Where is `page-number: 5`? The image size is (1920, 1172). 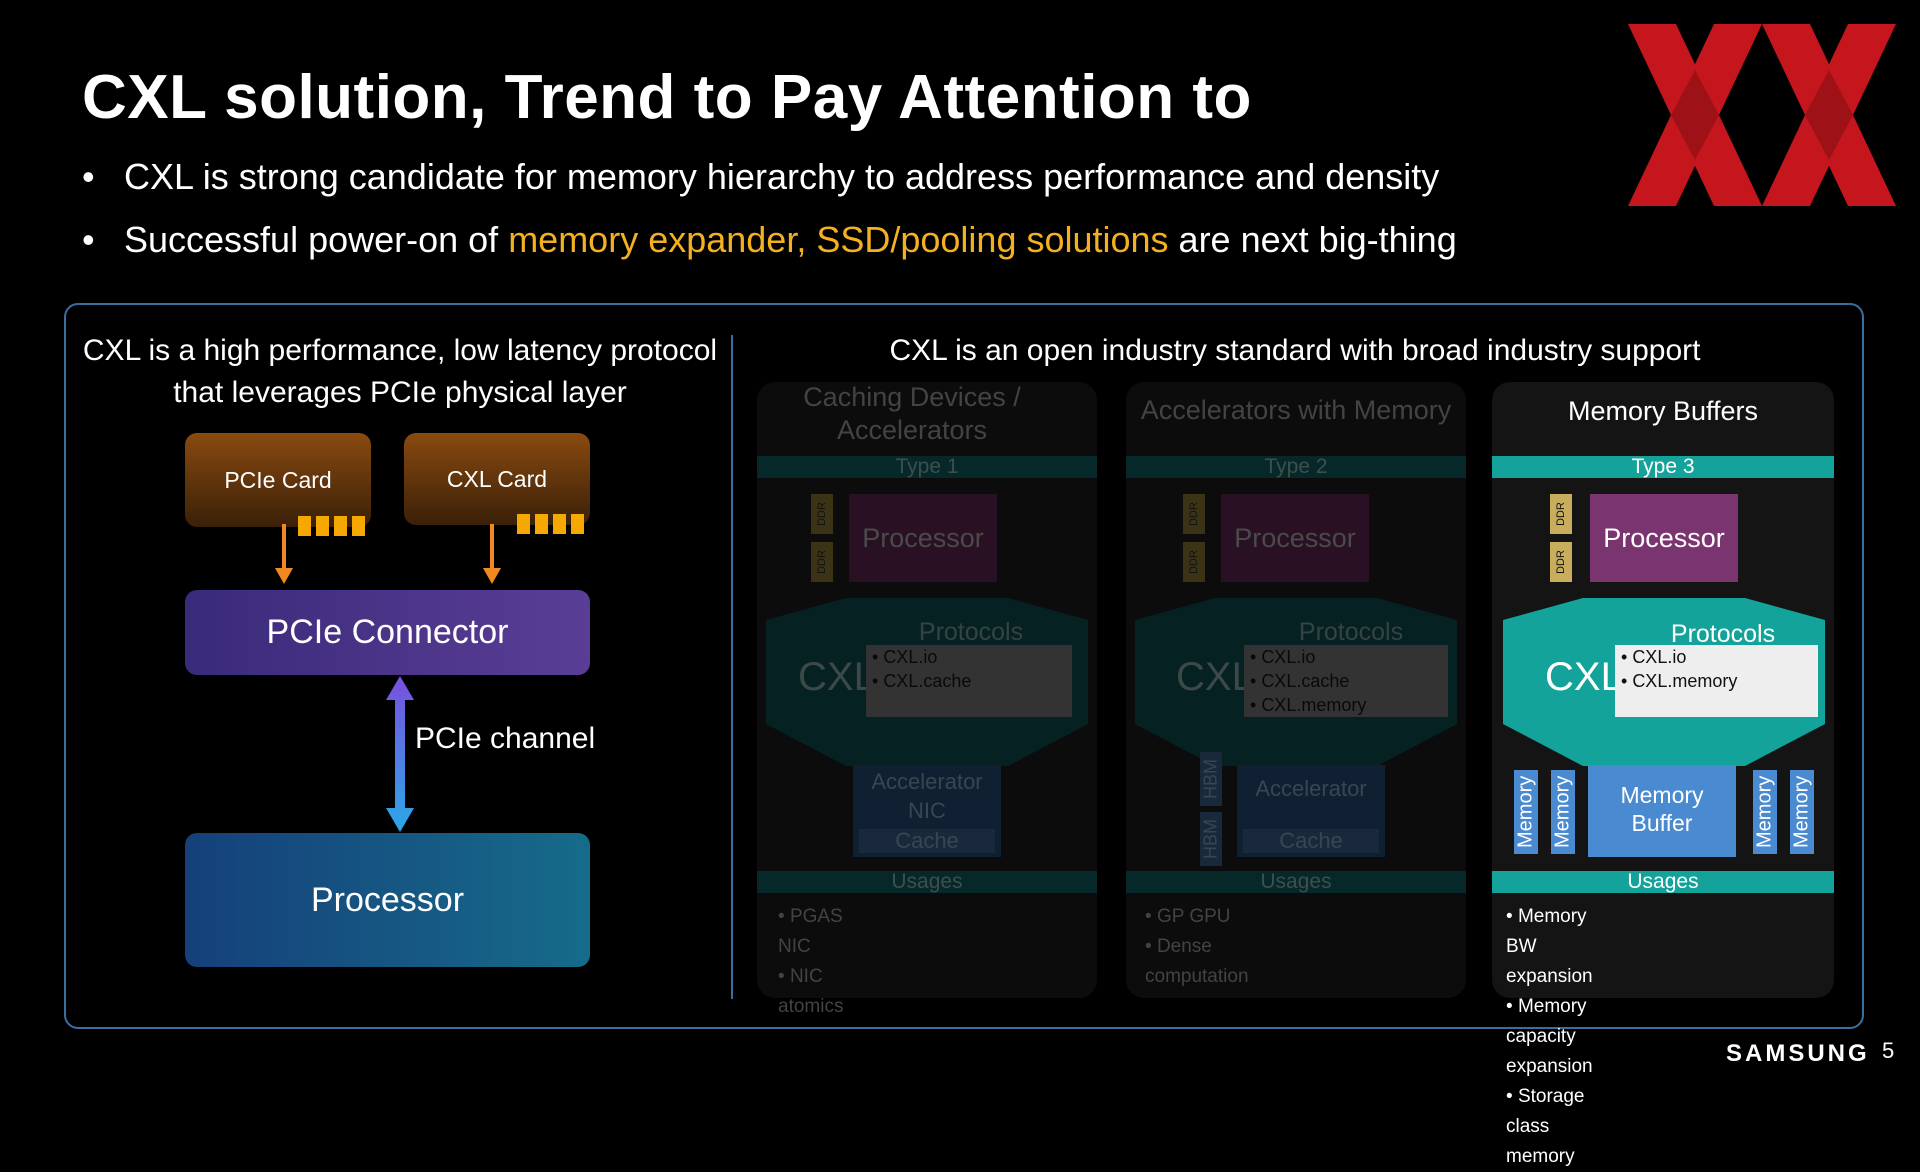 page-number: 5 is located at coordinates (1888, 1050).